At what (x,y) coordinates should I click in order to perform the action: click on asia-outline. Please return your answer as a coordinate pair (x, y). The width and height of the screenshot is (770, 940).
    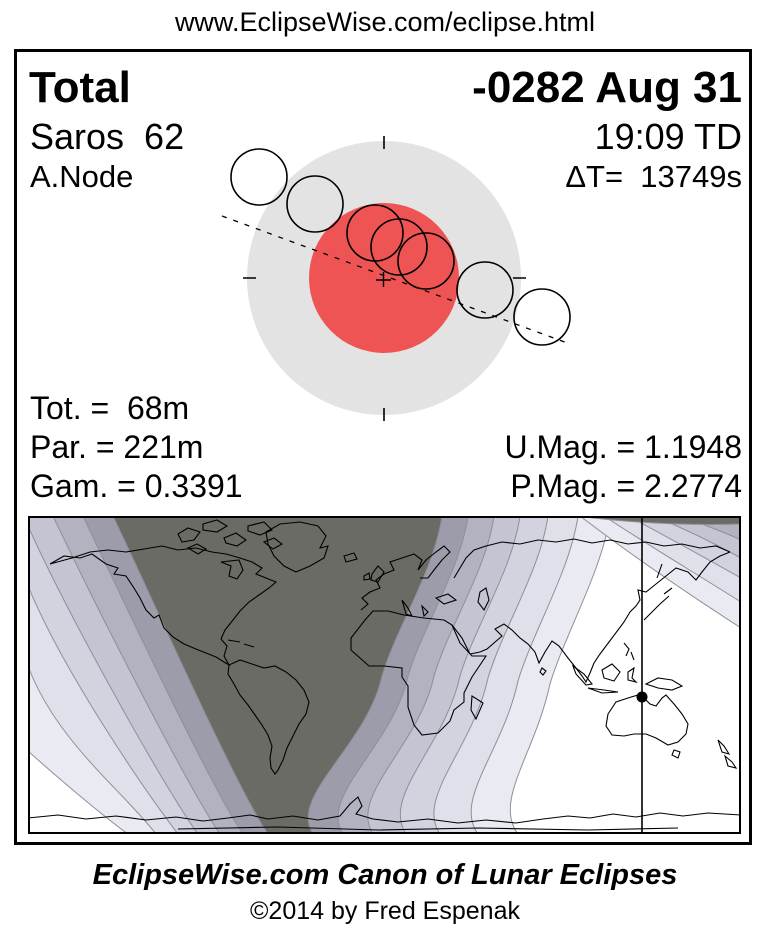
    Looking at the image, I should click on (591, 611).